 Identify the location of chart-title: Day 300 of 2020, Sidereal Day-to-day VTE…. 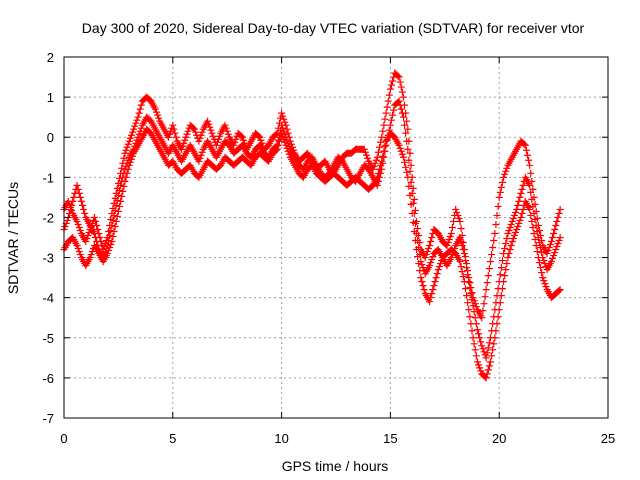
(333, 28).